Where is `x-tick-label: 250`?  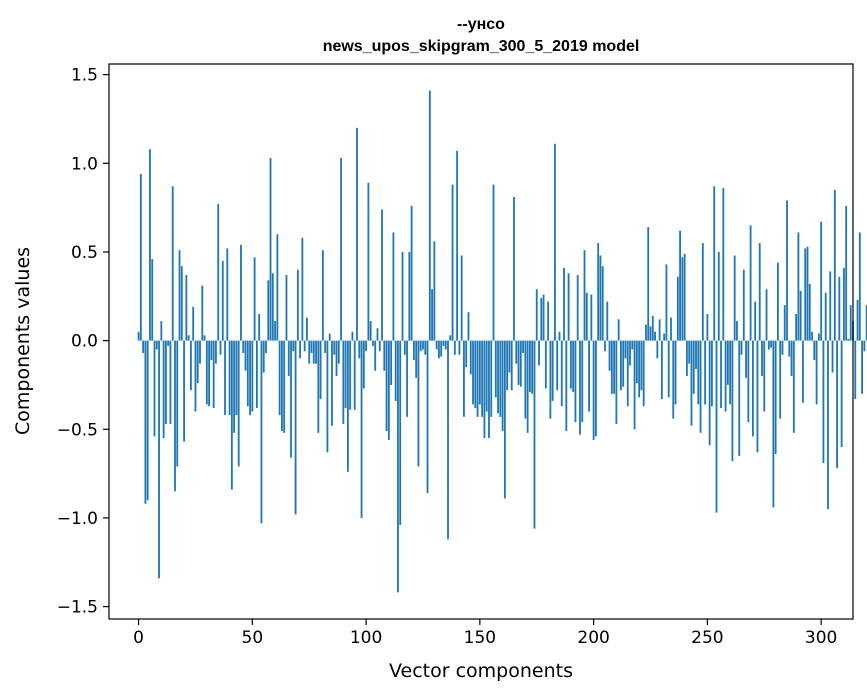 x-tick-label: 250 is located at coordinates (707, 638).